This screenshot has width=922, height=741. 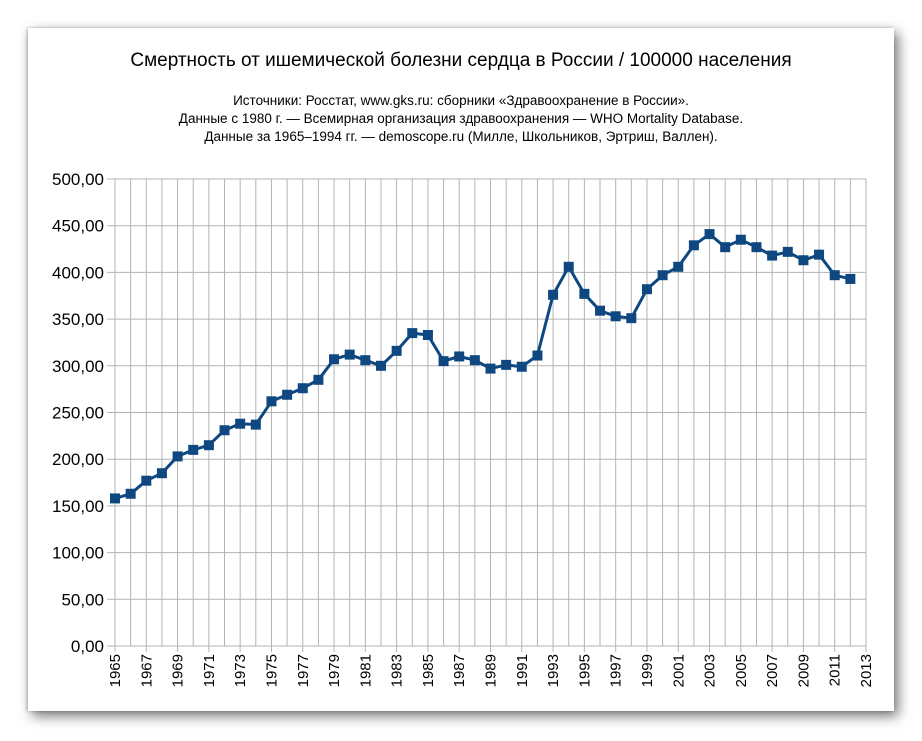 What do you see at coordinates (616, 670) in the screenshot?
I see `x-tick-label: 1997` at bounding box center [616, 670].